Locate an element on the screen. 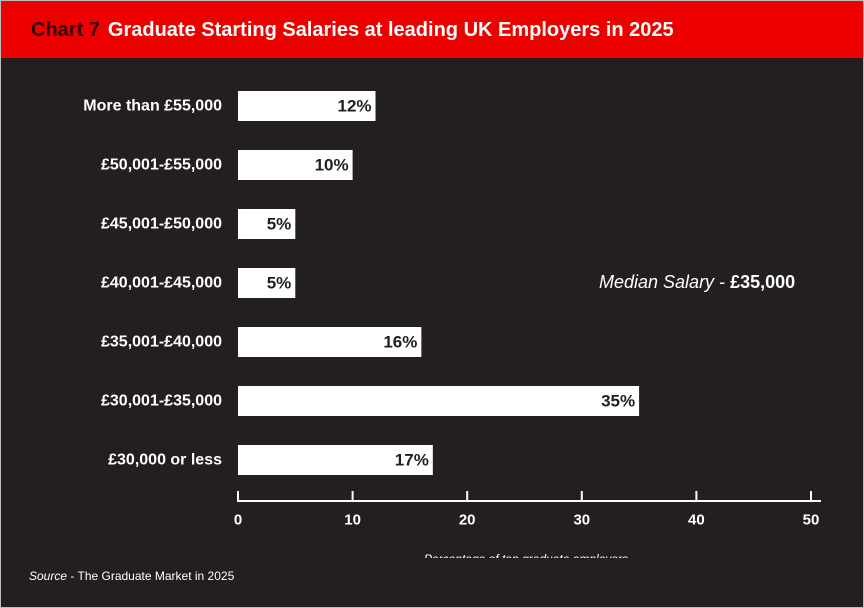 The image size is (864, 608). x-tick-label: 50 is located at coordinates (811, 520).